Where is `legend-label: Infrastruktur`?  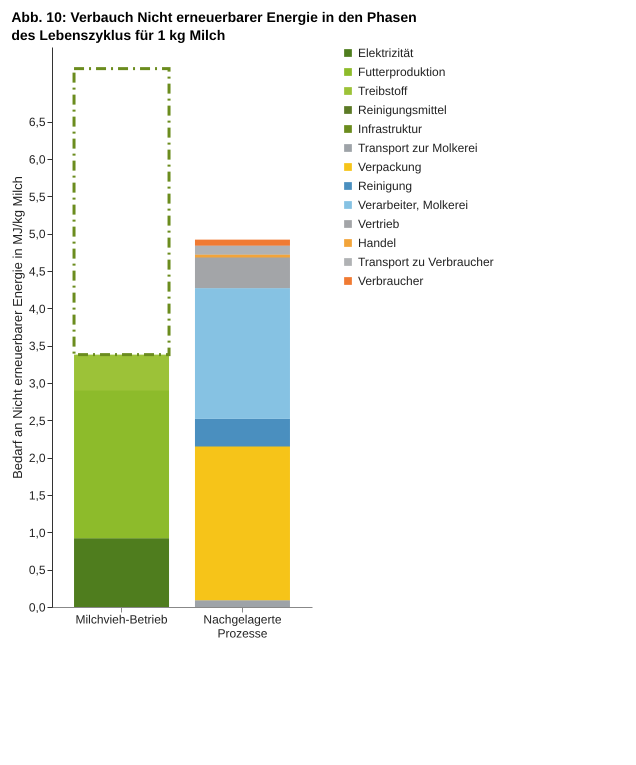 legend-label: Infrastruktur is located at coordinates (390, 129).